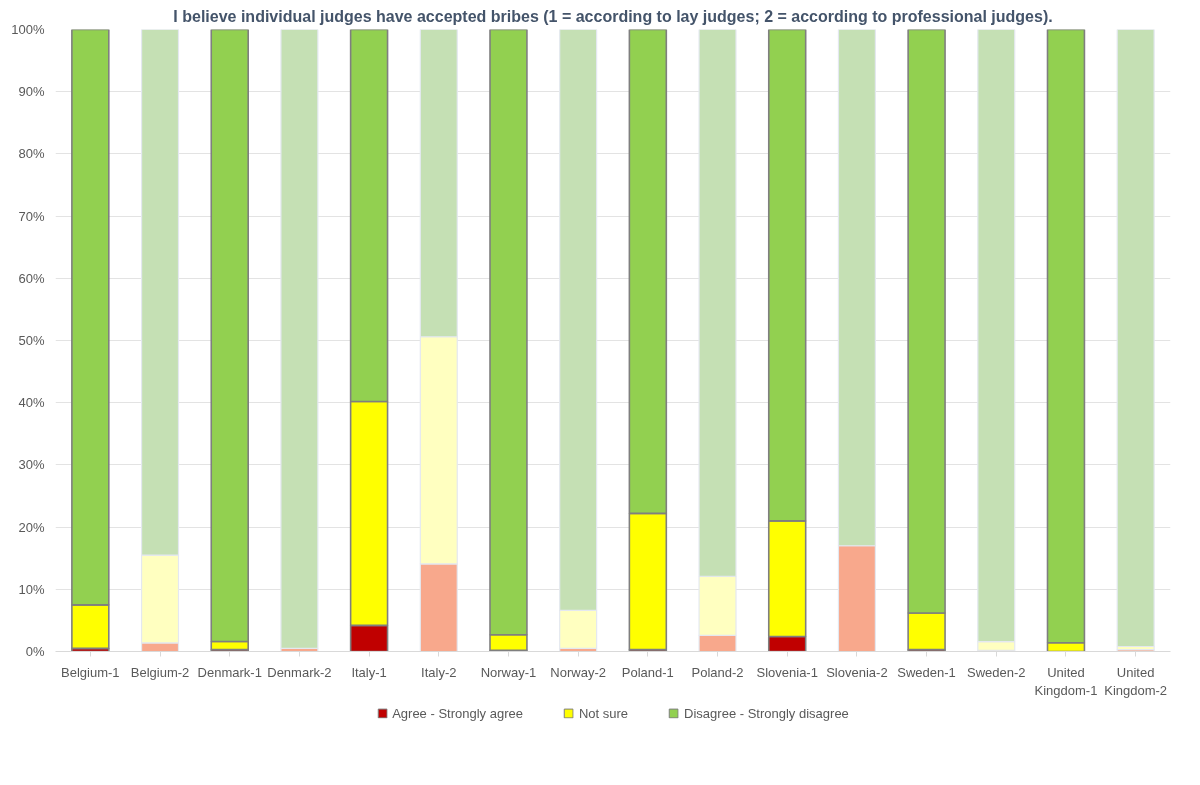 The image size is (1200, 785). Describe the element at coordinates (613, 16) in the screenshot. I see `chart-title: I believe individual judges have accepted bribes (1 = according to lay judges; 2 = according to professional judges).` at that location.